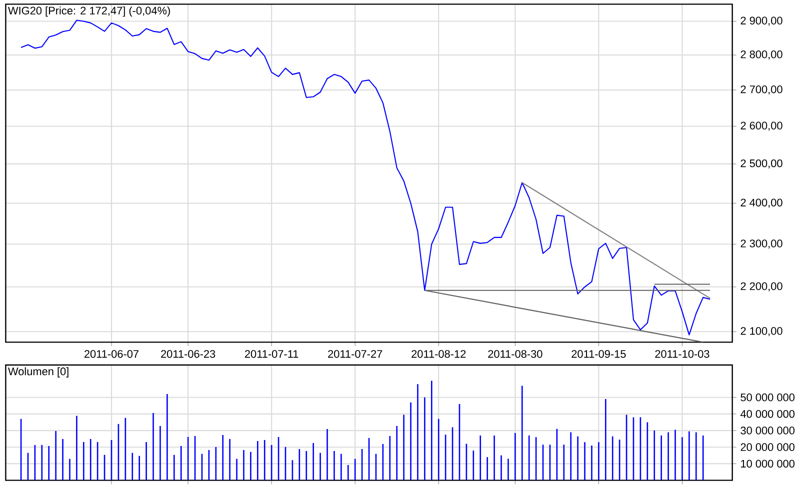 This screenshot has width=800, height=500. I want to click on y-tick-label: 2 400,00, so click(761, 203).